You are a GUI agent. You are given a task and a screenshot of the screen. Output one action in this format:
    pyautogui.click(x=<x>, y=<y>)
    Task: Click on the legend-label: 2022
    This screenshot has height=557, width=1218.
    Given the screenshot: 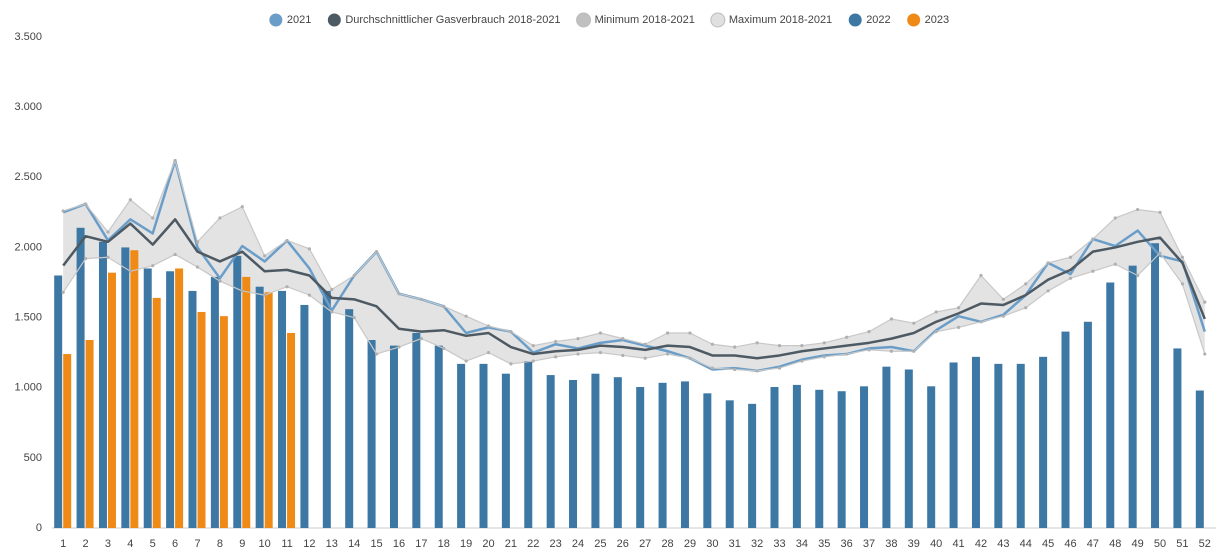 What is the action you would take?
    pyautogui.click(x=878, y=20)
    